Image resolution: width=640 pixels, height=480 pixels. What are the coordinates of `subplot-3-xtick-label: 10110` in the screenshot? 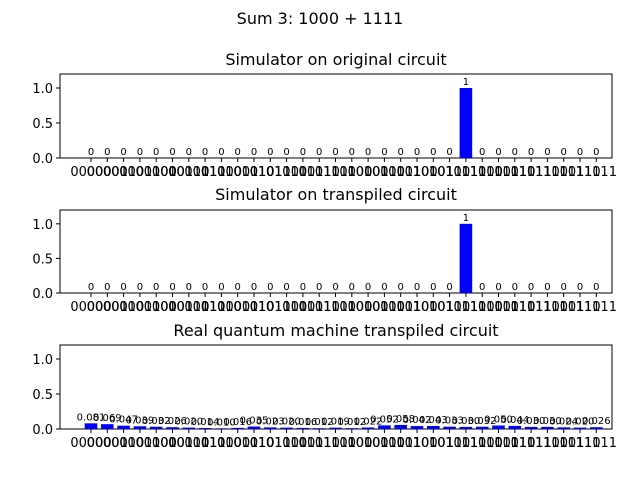 It's located at (449, 443).